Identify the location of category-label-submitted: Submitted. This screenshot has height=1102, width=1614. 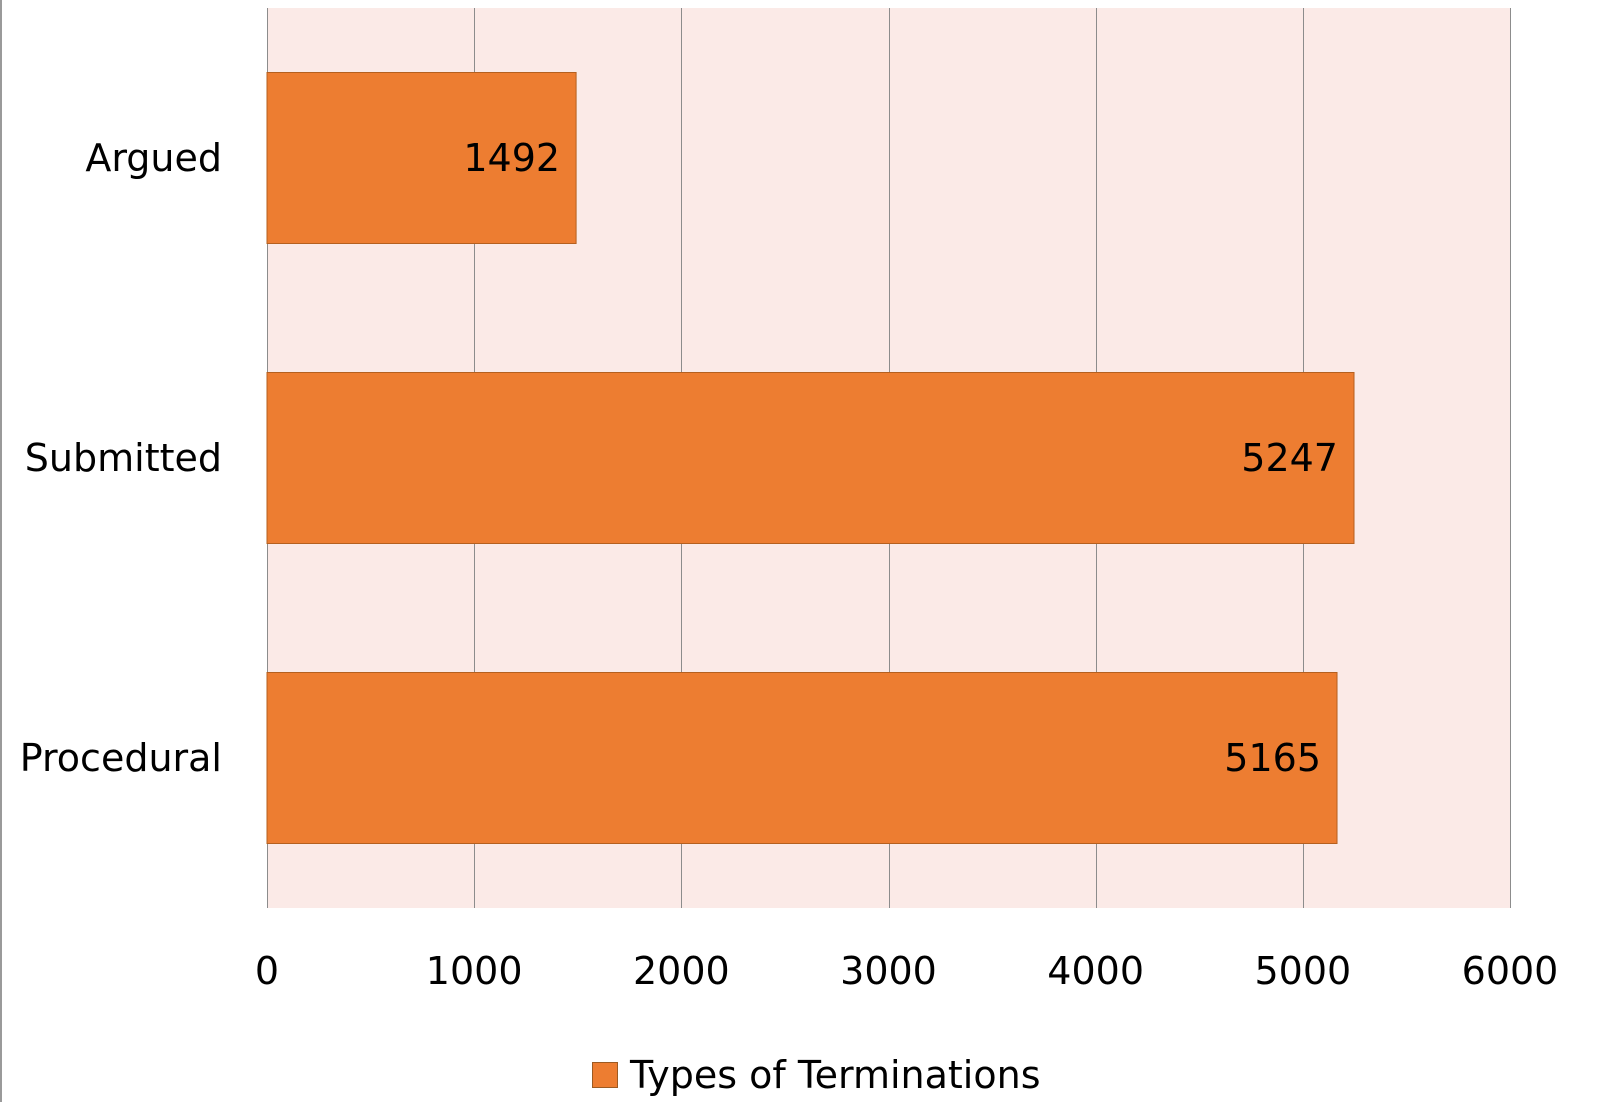
(123, 458).